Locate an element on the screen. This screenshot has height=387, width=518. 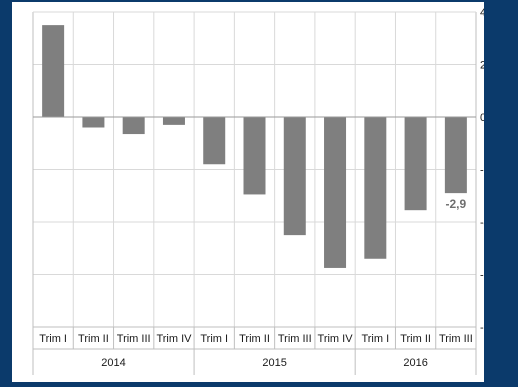
y-tick-label: -2 is located at coordinates (482, 171).